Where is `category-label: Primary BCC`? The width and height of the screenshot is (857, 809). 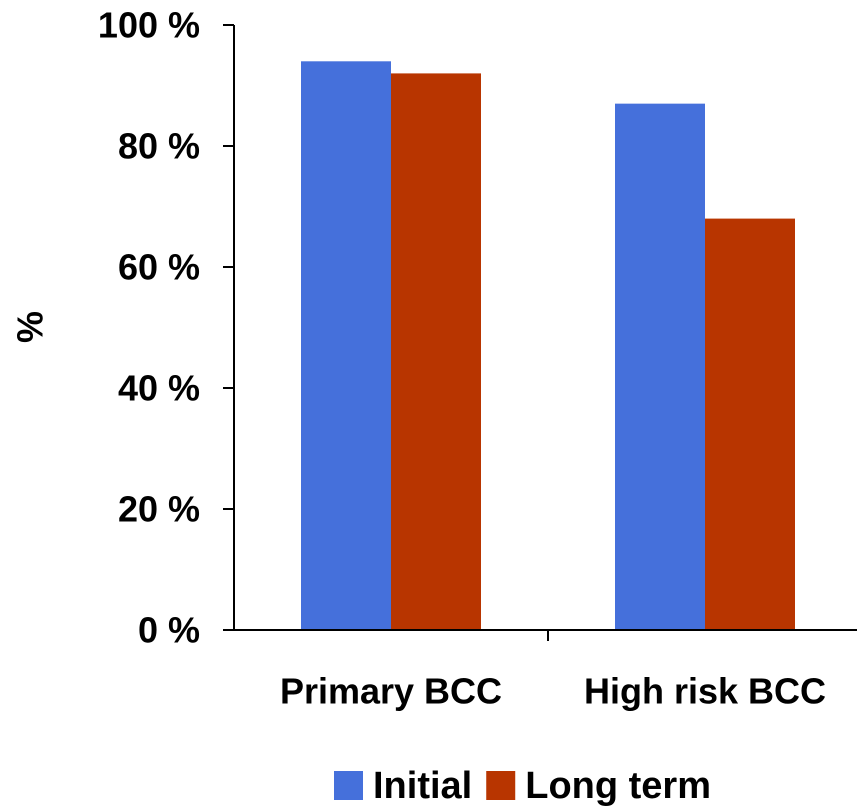 category-label: Primary BCC is located at coordinates (391, 691).